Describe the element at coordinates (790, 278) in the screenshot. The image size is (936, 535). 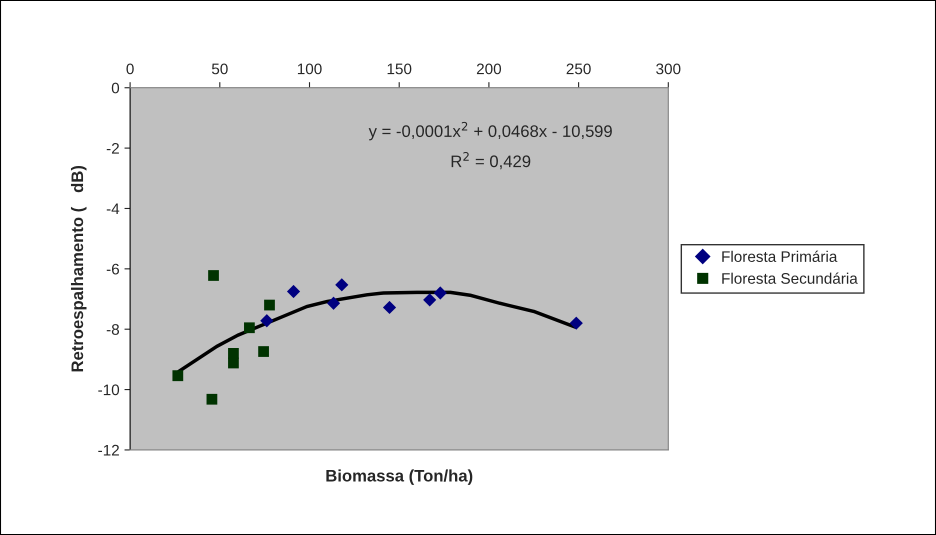
I see `legend-label: Floresta Secundária` at that location.